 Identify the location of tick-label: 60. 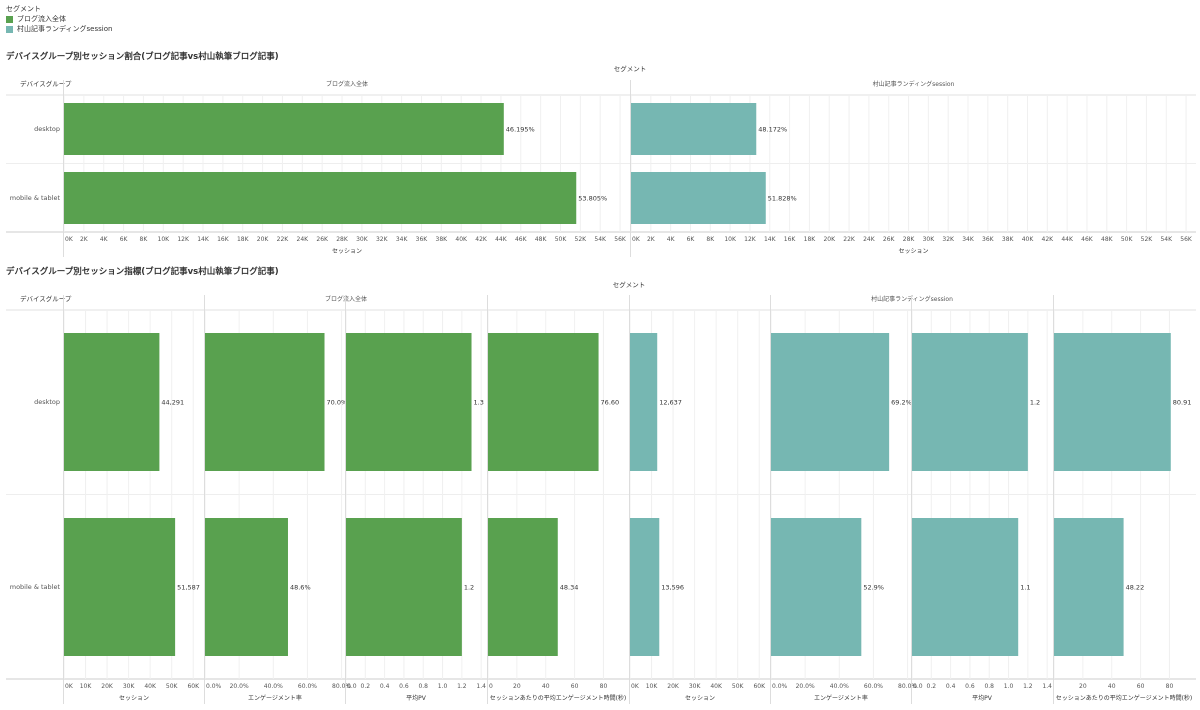
(1141, 686).